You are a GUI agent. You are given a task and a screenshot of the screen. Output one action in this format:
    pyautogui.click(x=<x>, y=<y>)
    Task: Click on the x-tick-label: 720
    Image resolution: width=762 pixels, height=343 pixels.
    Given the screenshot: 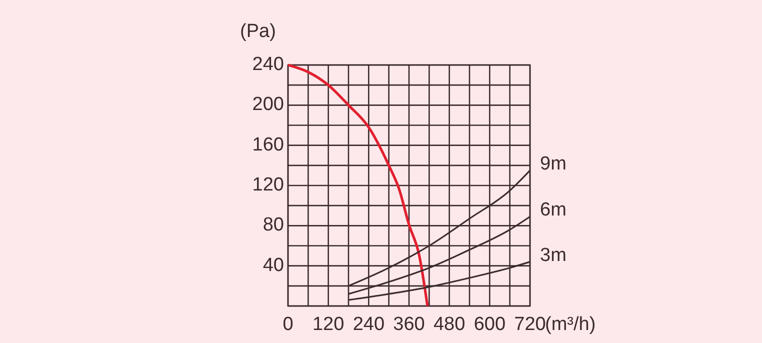 What is the action you would take?
    pyautogui.click(x=530, y=324)
    